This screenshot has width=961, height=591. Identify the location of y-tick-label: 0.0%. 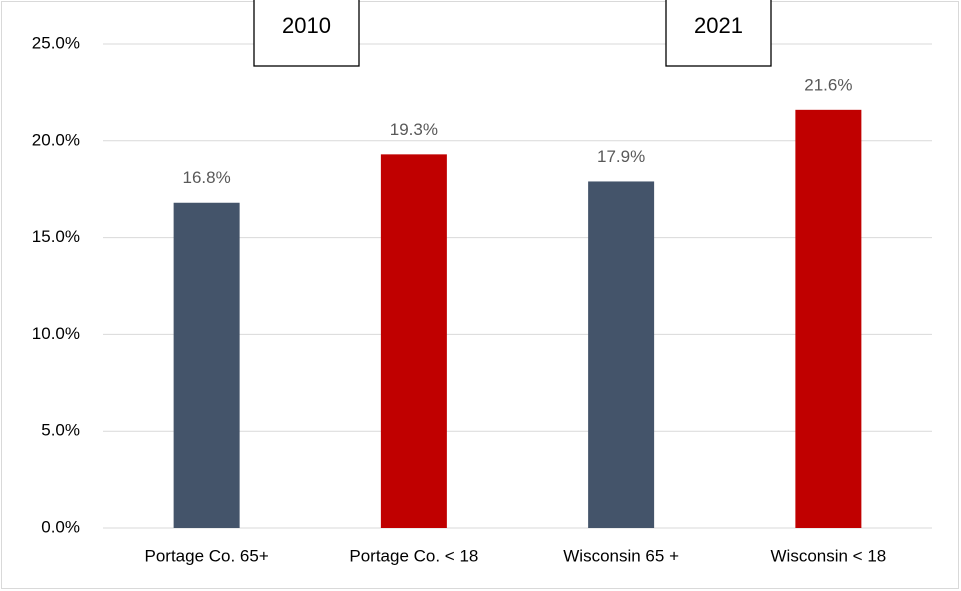
(60, 526).